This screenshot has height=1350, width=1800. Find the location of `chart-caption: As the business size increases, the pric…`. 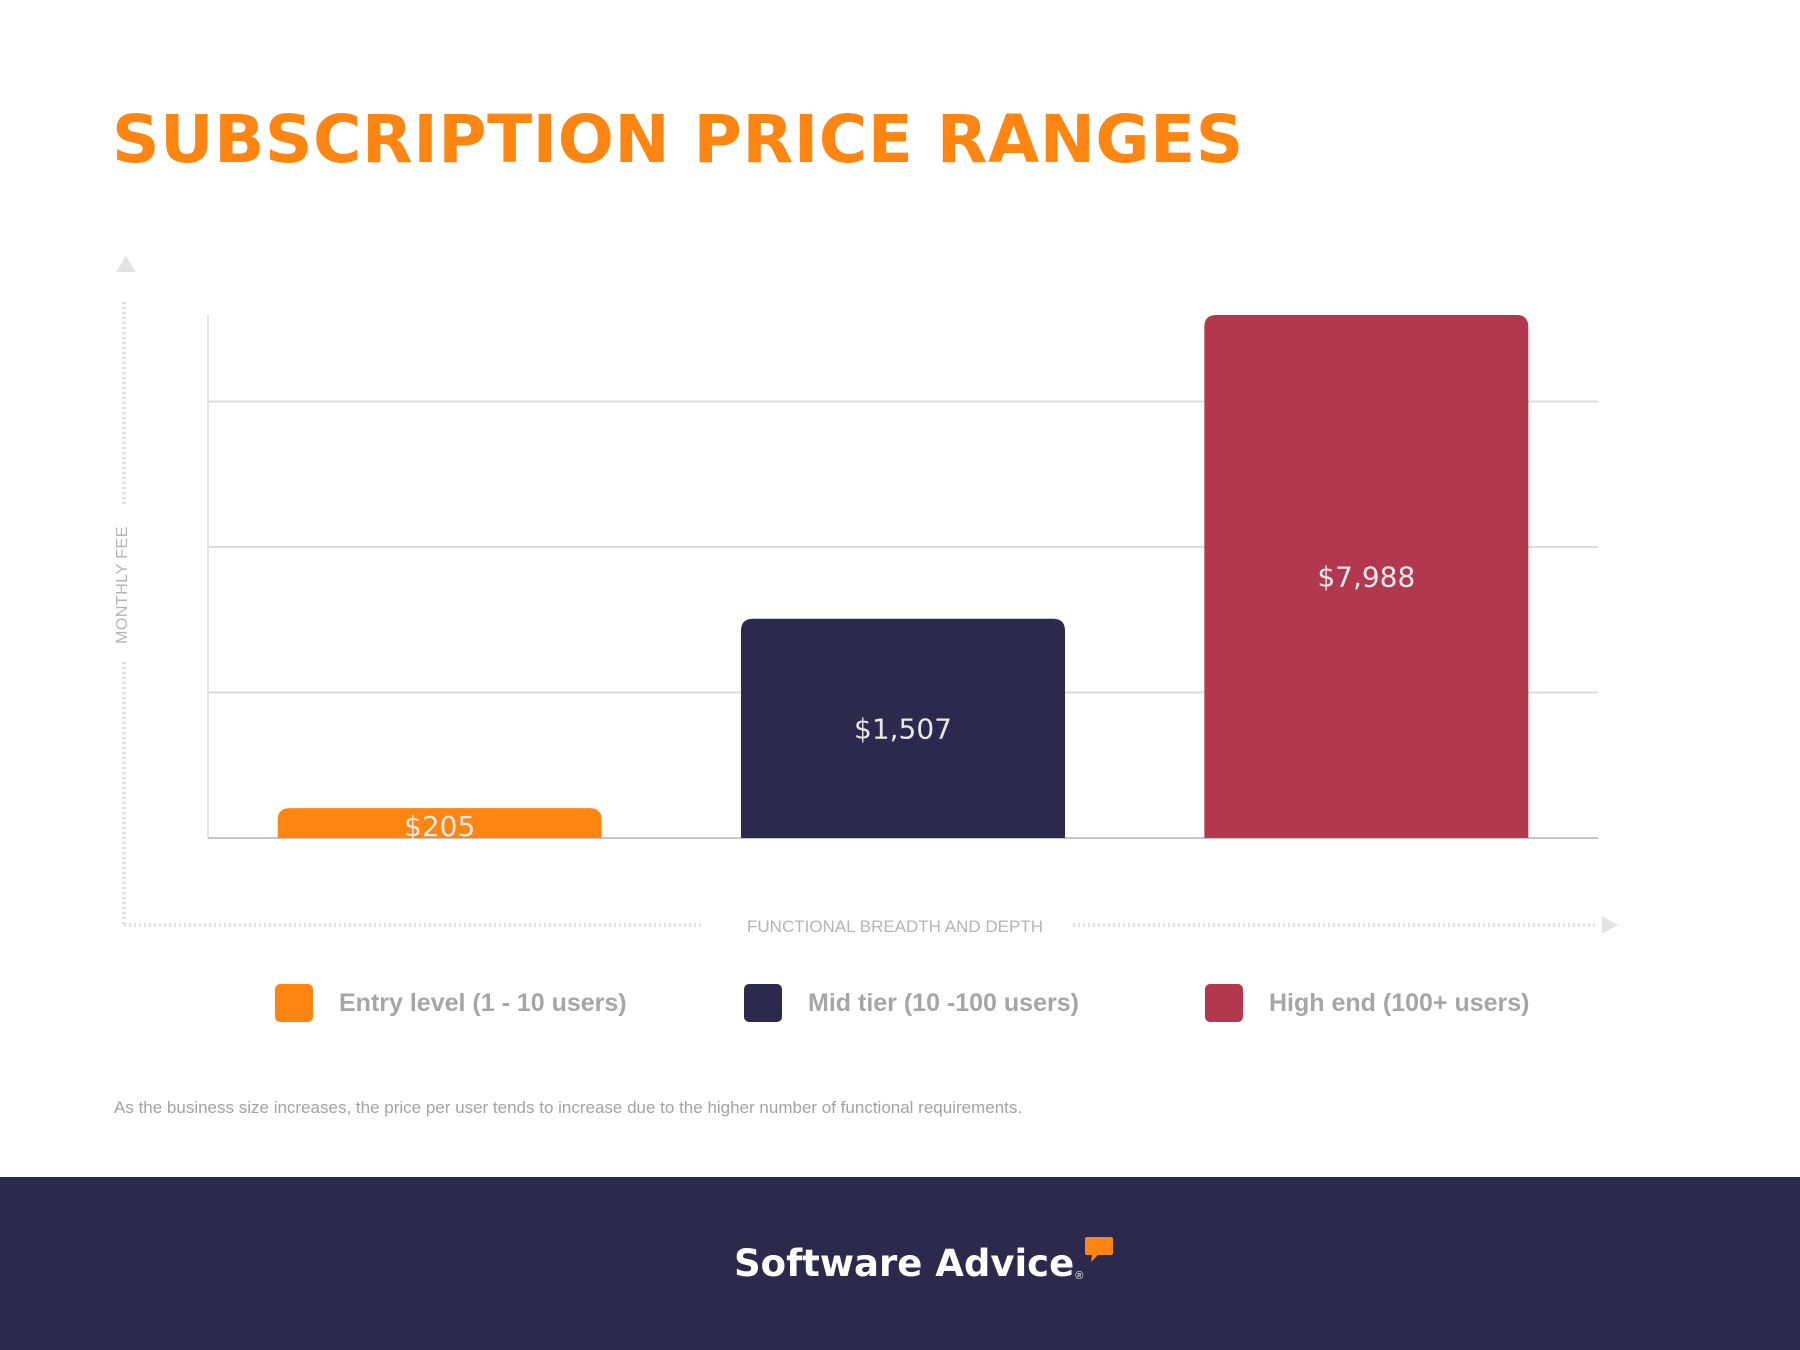

chart-caption: As the business size increases, the pric… is located at coordinates (568, 1107).